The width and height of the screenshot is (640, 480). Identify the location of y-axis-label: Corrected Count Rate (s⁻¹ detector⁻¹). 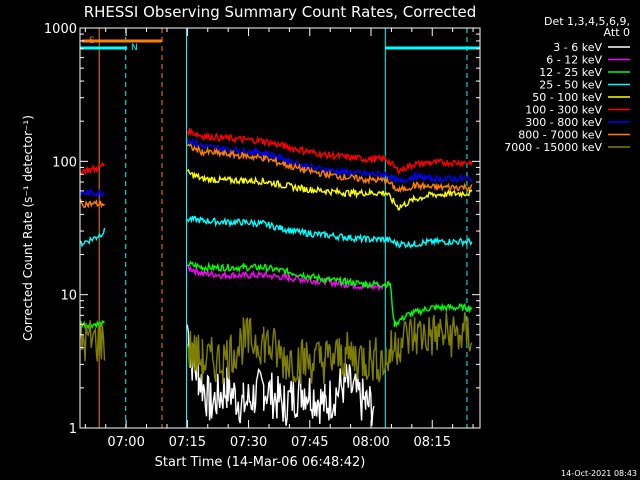
(28, 228).